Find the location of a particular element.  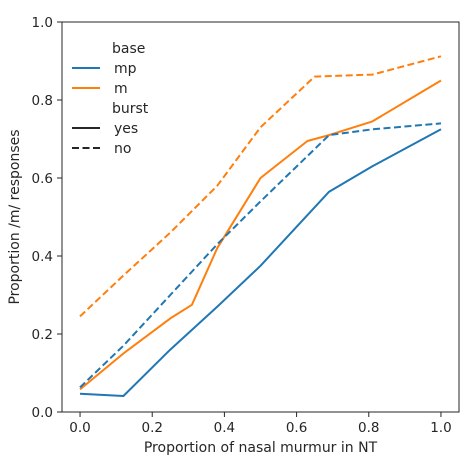

y-axis-label: Proportion /m/ responses is located at coordinates (15, 216).